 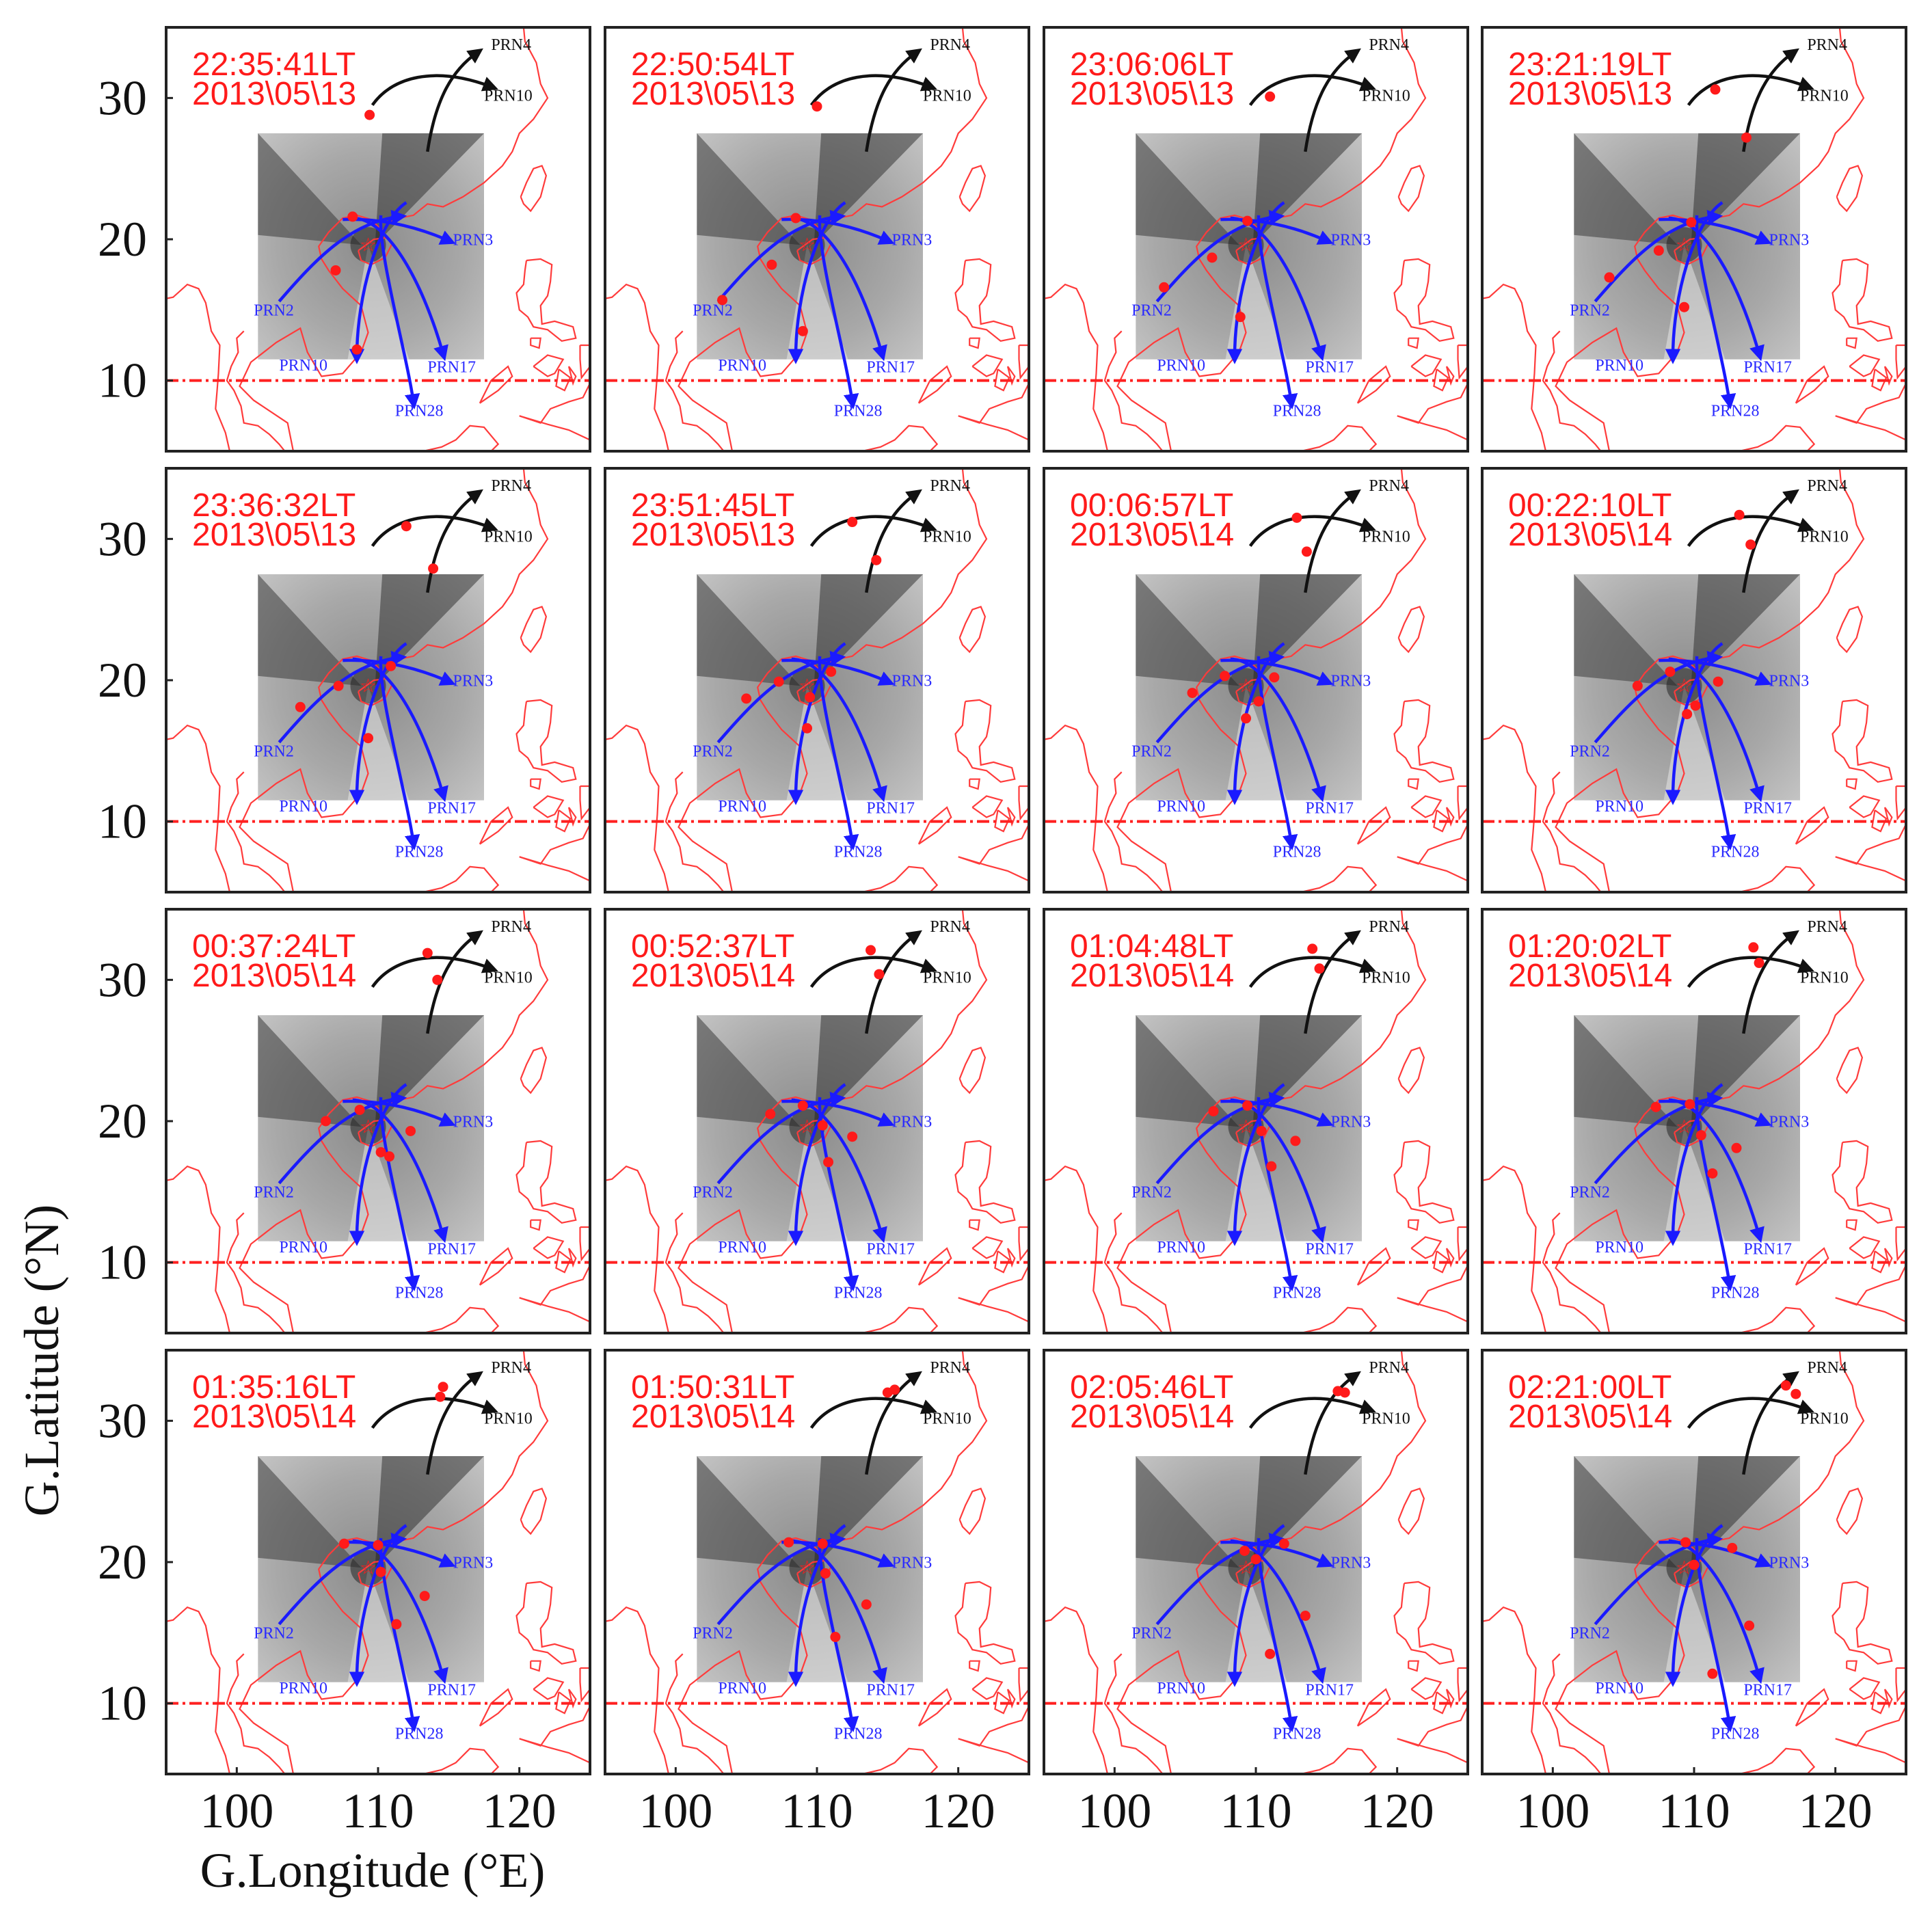 What do you see at coordinates (122, 97) in the screenshot?
I see `y-tick-label: 30` at bounding box center [122, 97].